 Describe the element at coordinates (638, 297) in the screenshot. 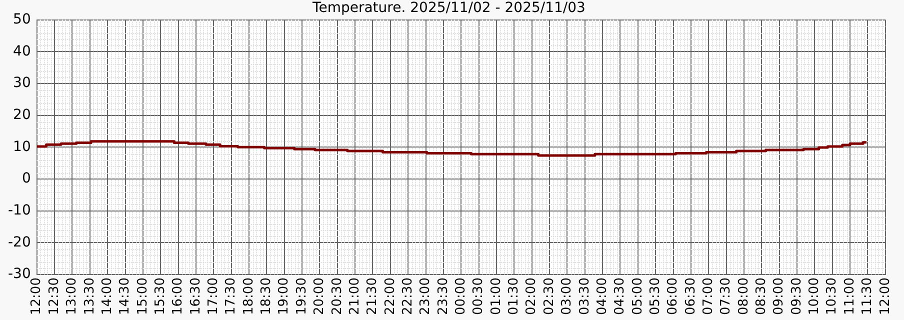

I see `x-tick-label: 05:00` at that location.